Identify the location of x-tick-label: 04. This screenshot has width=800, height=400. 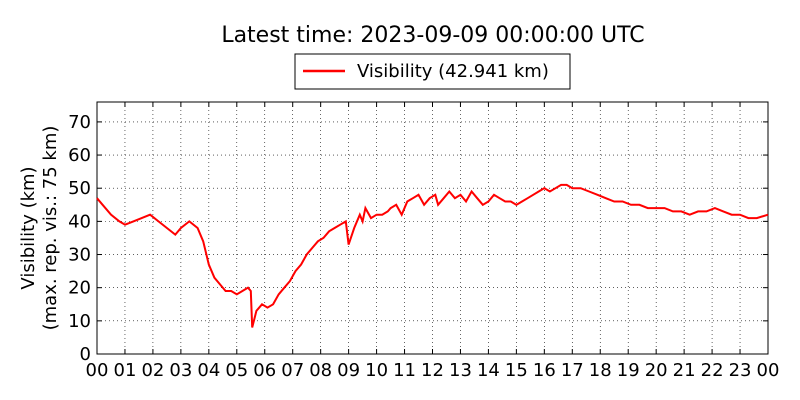
(208, 370).